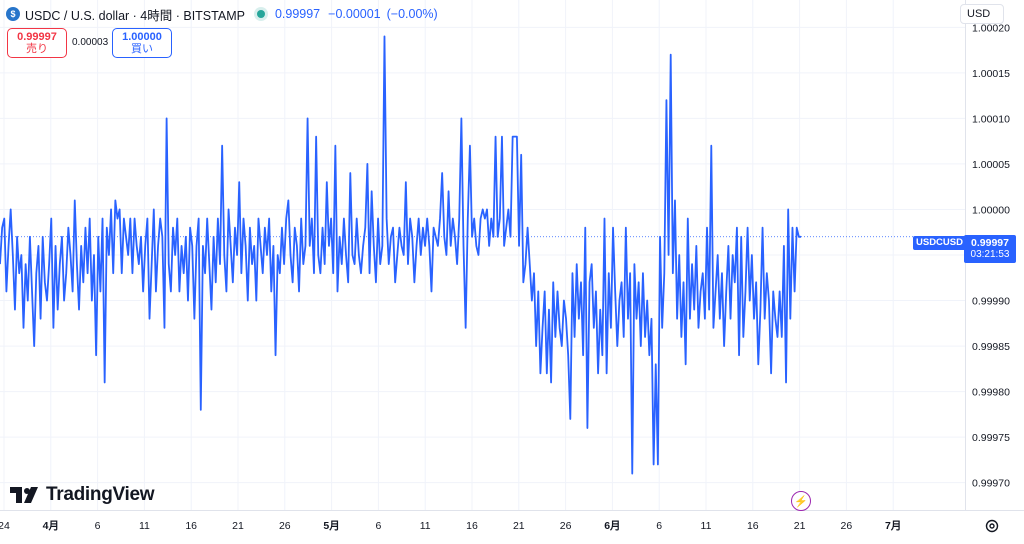 The image size is (1024, 544). What do you see at coordinates (991, 210) in the screenshot?
I see `y-tick-label: 1.00000` at bounding box center [991, 210].